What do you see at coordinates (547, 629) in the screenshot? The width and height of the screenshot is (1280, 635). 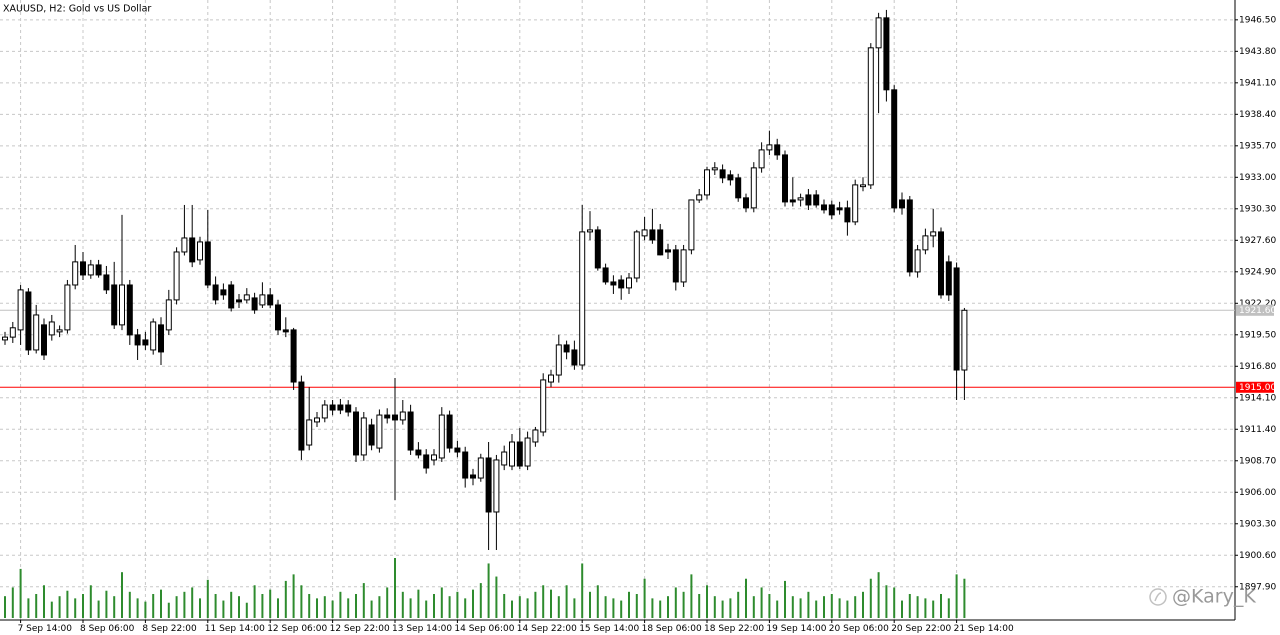 I see `x-tick-label: 14 Sep 22:00` at bounding box center [547, 629].